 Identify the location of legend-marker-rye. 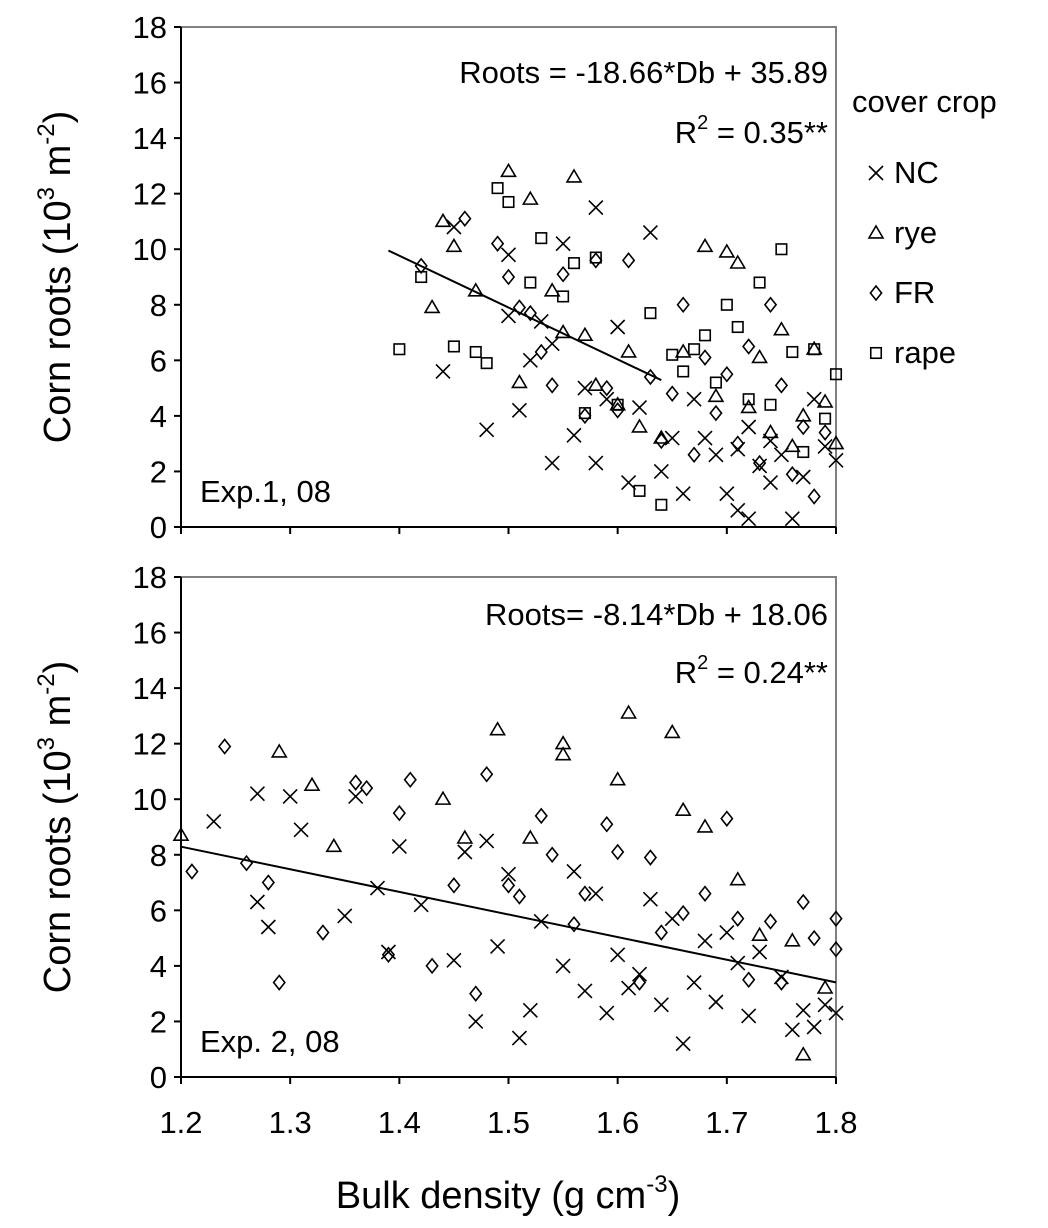
(876, 231).